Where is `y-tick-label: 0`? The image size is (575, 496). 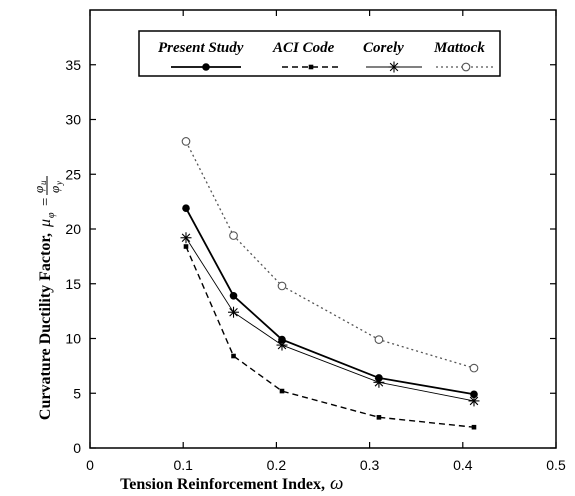
y-tick-label: 0 is located at coordinates (77, 448).